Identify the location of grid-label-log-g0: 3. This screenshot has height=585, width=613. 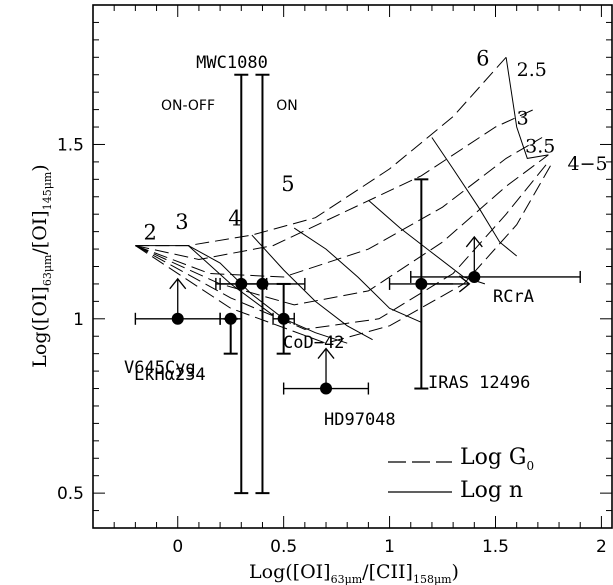
(181, 222).